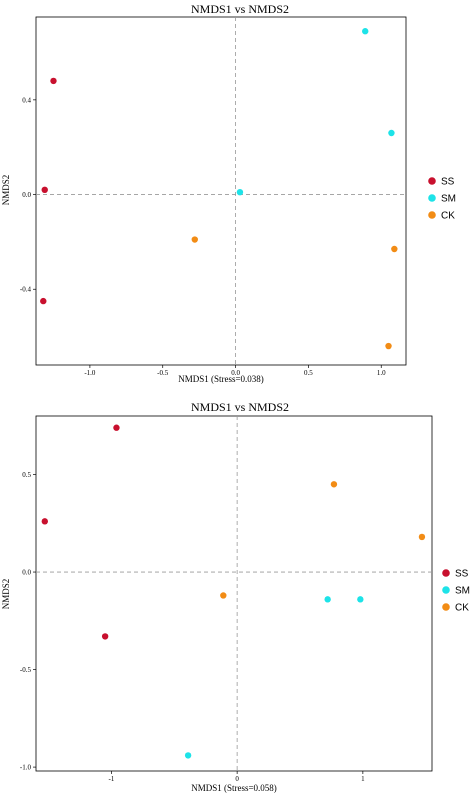 The height and width of the screenshot is (797, 474). Describe the element at coordinates (308, 373) in the screenshot. I see `x-tick-label: 0.5` at that location.